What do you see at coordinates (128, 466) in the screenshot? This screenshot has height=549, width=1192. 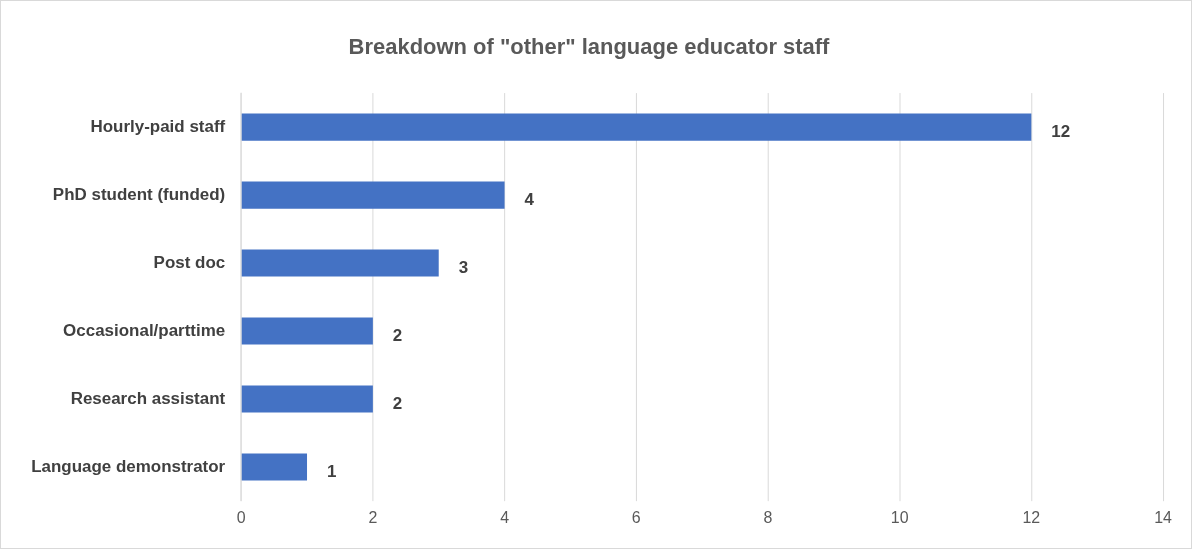 I see `y-tick-label: Language demonstrator` at bounding box center [128, 466].